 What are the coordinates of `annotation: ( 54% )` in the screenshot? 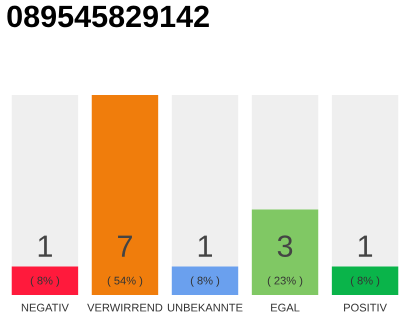 It's located at (125, 281).